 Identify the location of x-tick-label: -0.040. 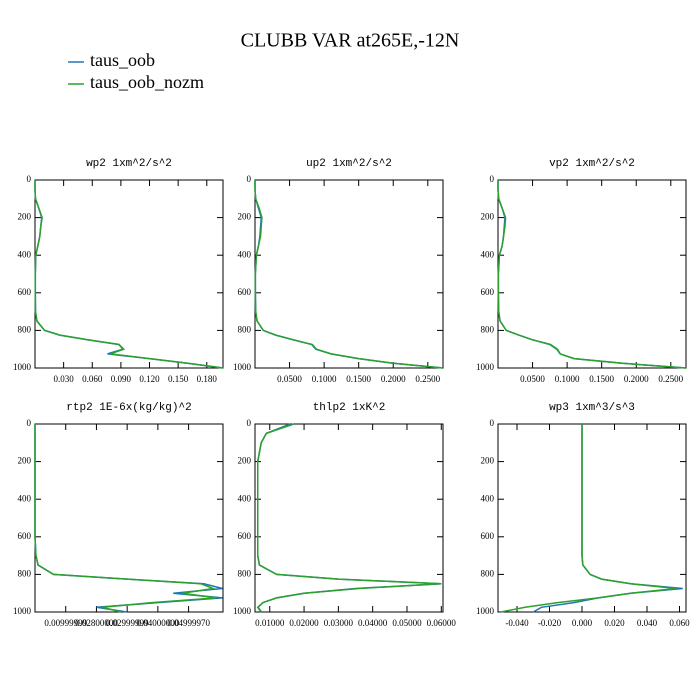
(517, 623).